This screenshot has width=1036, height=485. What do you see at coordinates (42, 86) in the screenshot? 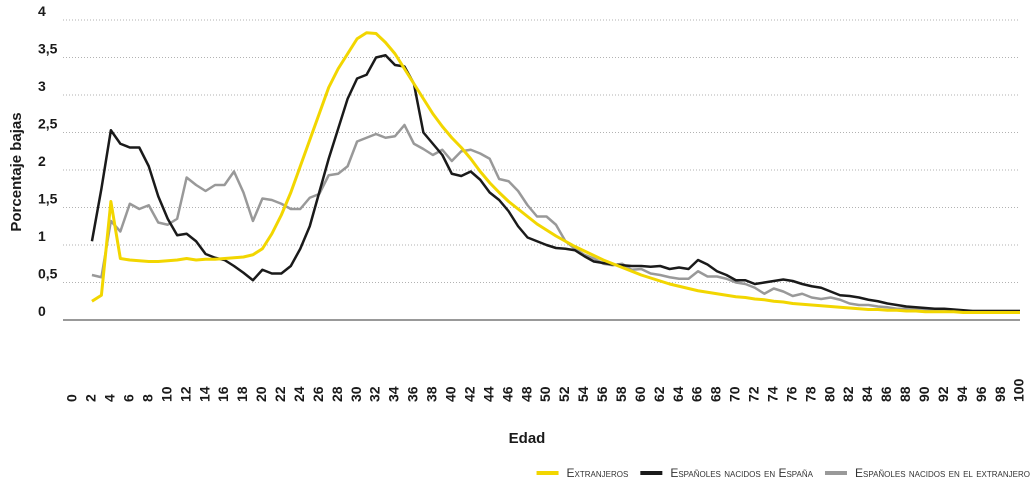
I see `y-tick-label: 3` at bounding box center [42, 86].